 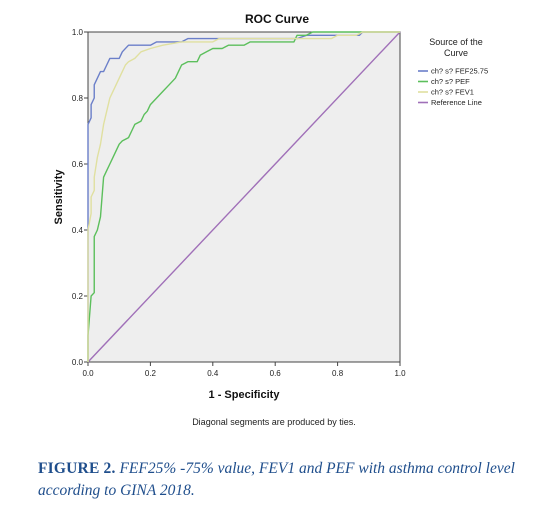 I want to click on y-axis-label: Sensitivity, so click(x=59, y=197).